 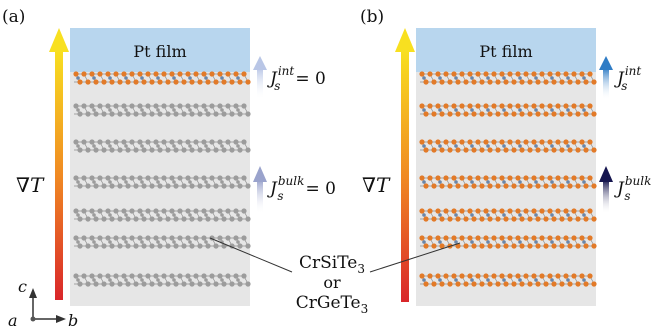 I want to click on spin-current-bulk-arrow-a, so click(x=260, y=190).